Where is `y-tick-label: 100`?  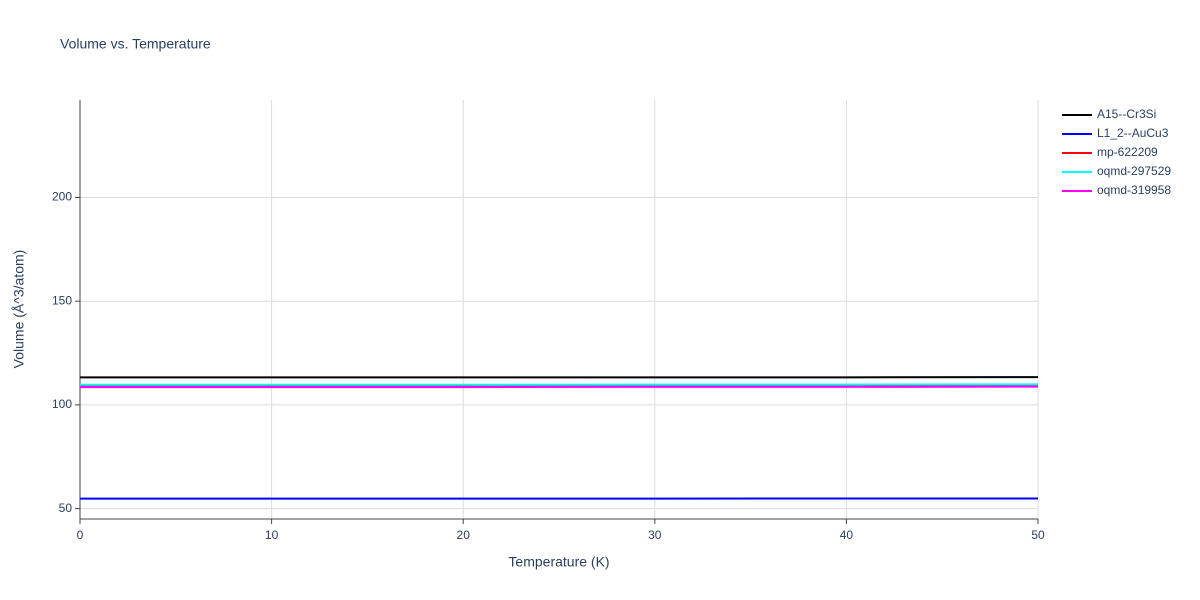
y-tick-label: 100 is located at coordinates (62, 404).